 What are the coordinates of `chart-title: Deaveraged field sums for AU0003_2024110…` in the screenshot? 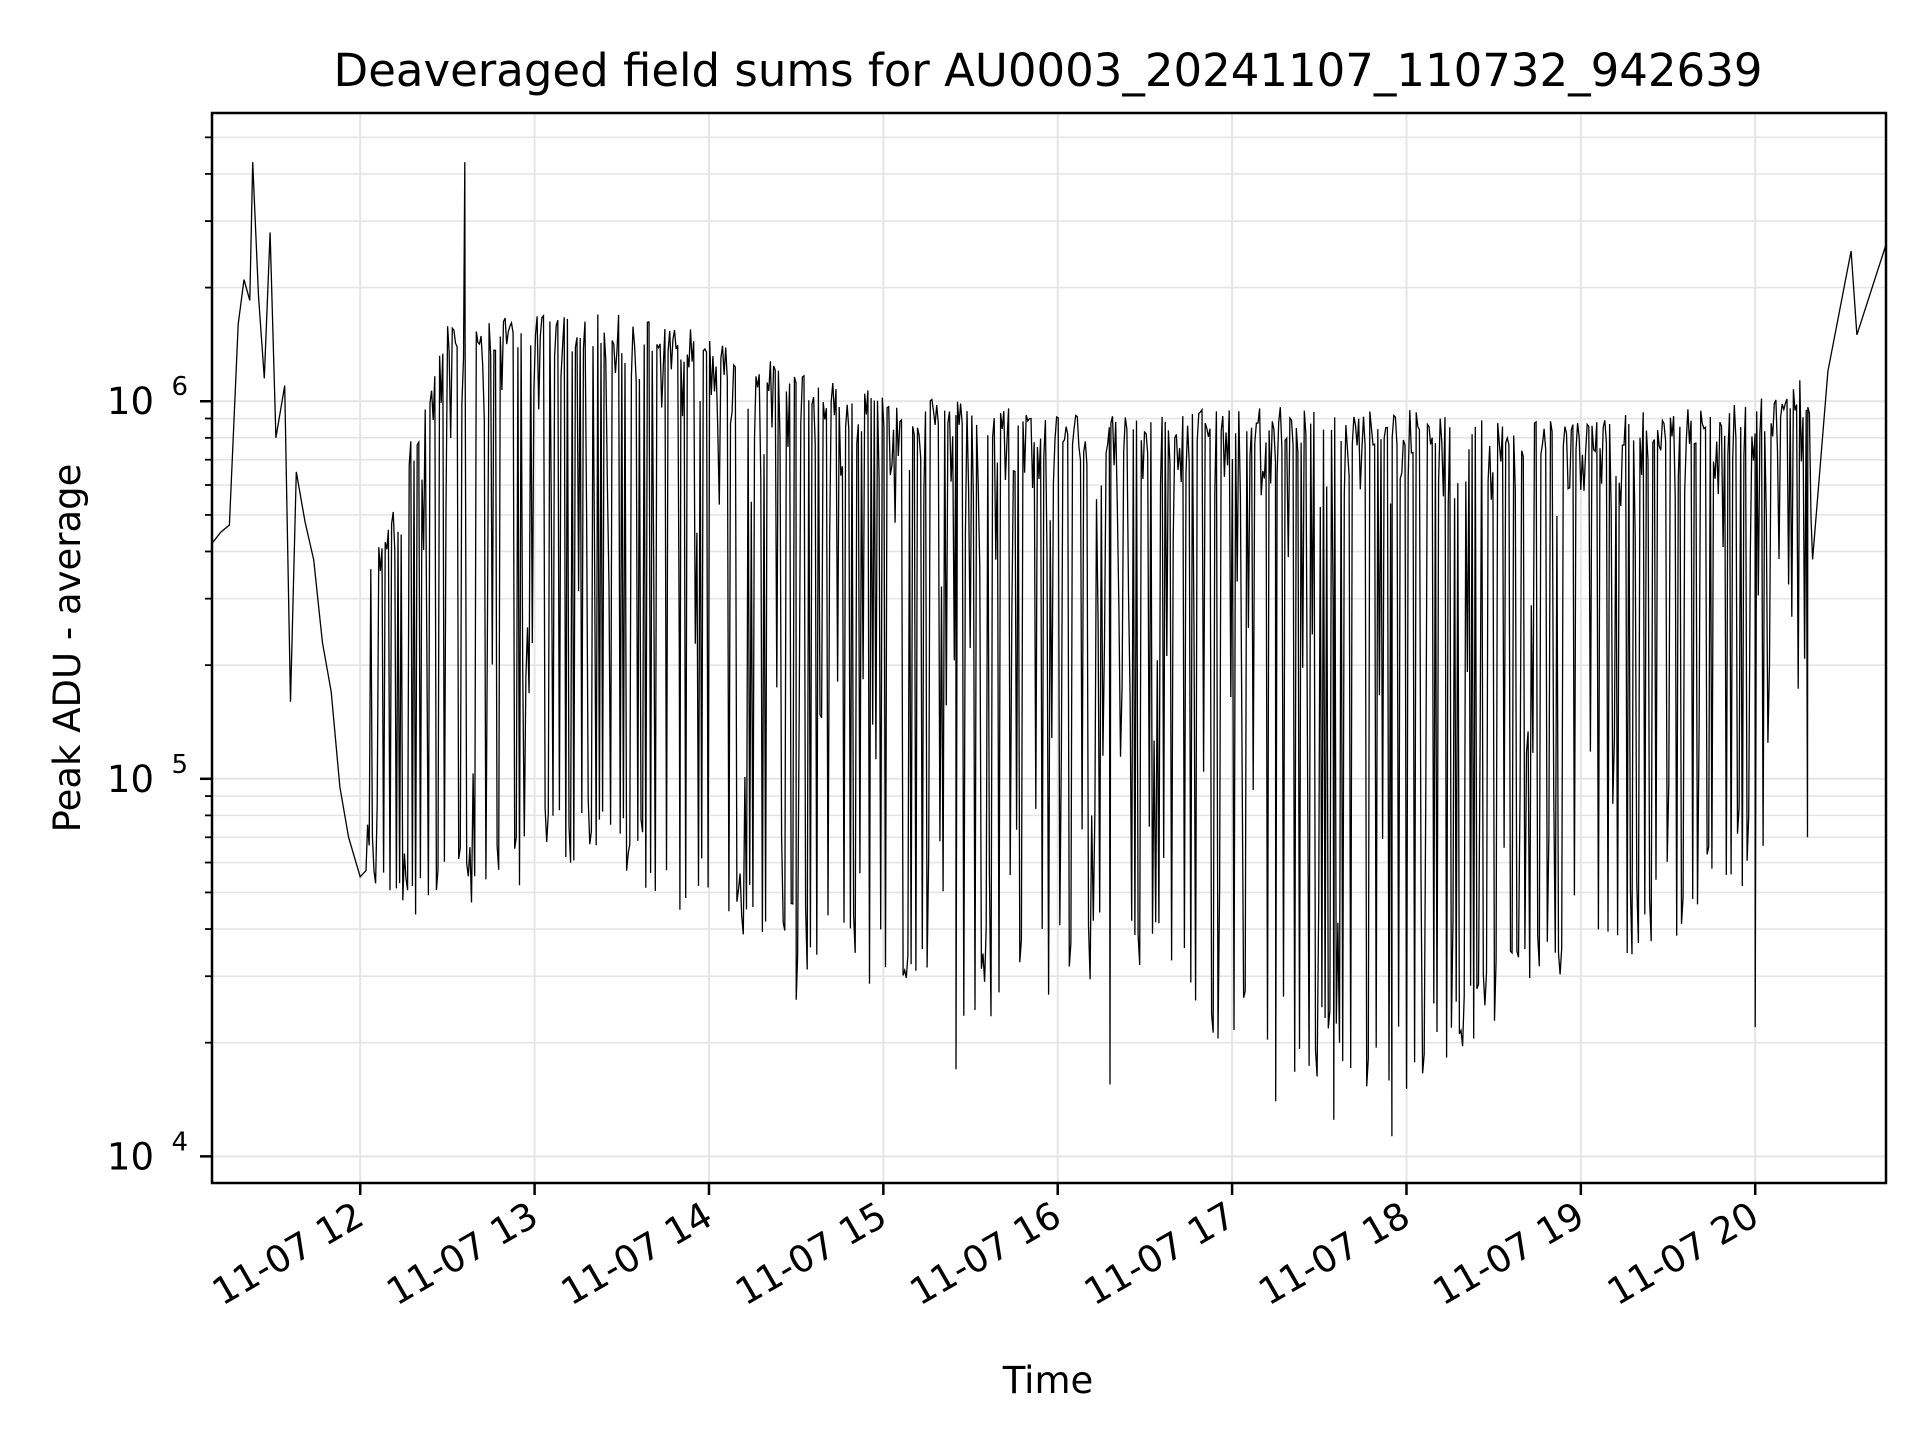 It's located at (1048, 70).